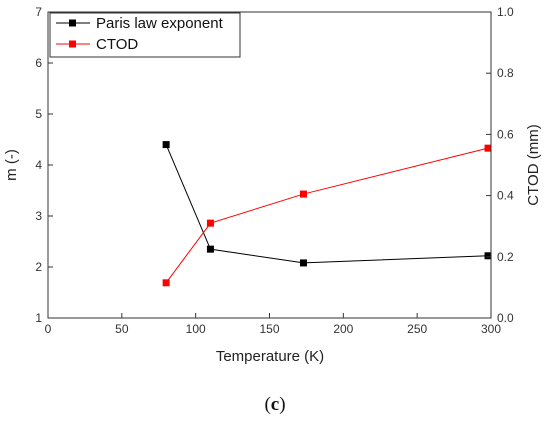  Describe the element at coordinates (48, 329) in the screenshot. I see `x-tick-label-0: 0` at that location.